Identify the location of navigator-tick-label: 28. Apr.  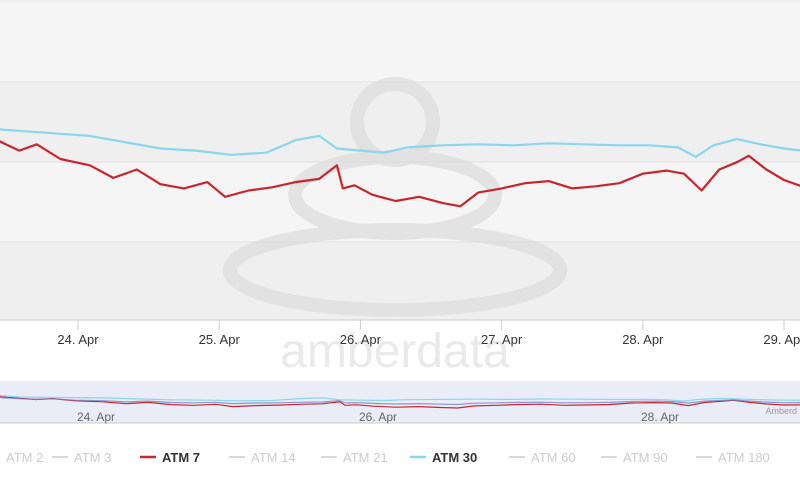
(660, 417).